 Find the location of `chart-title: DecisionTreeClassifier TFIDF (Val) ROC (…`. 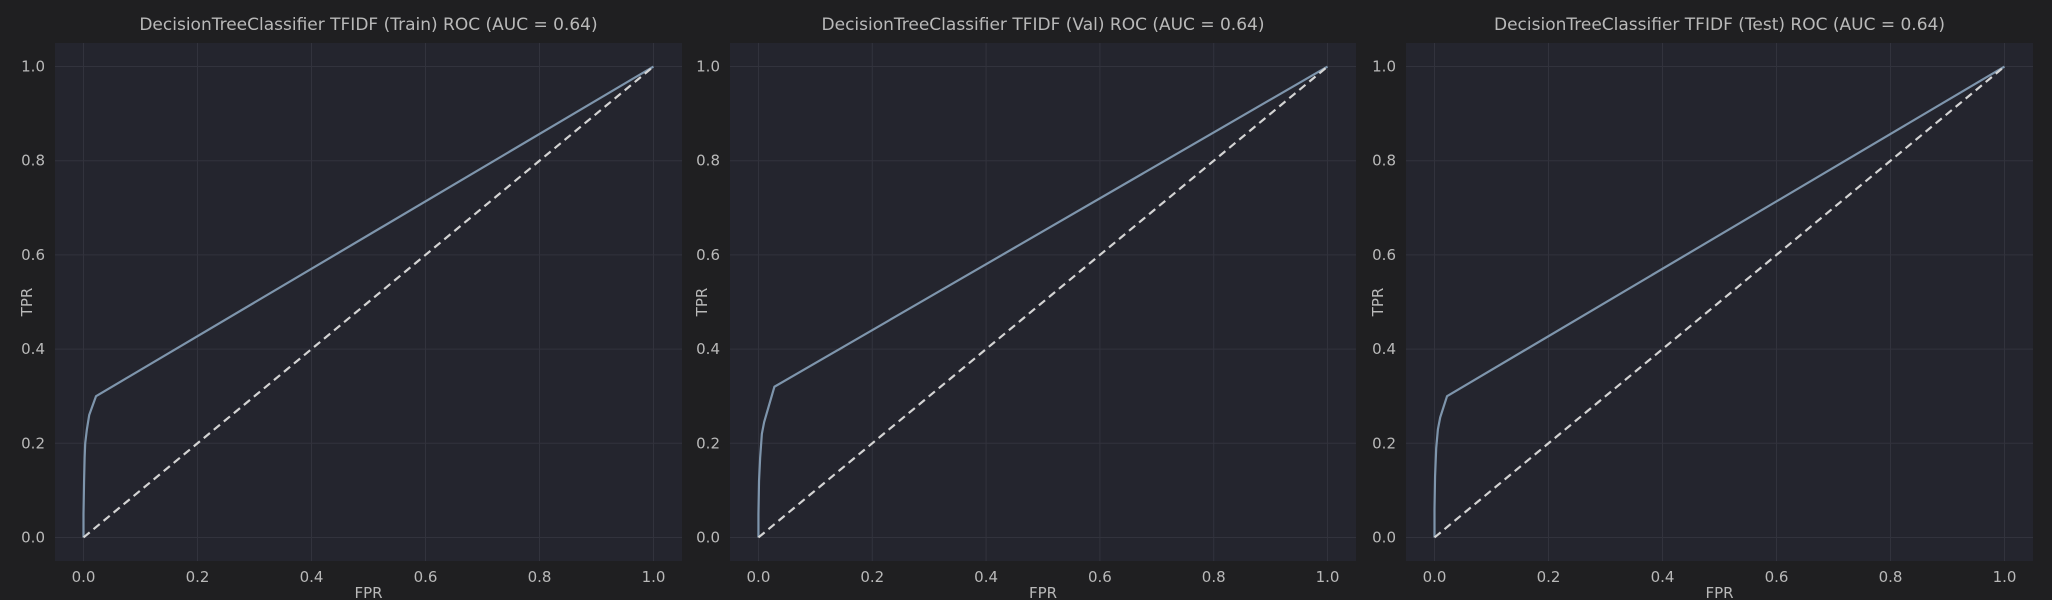

chart-title: DecisionTreeClassifier TFIDF (Val) ROC (… is located at coordinates (1043, 25).